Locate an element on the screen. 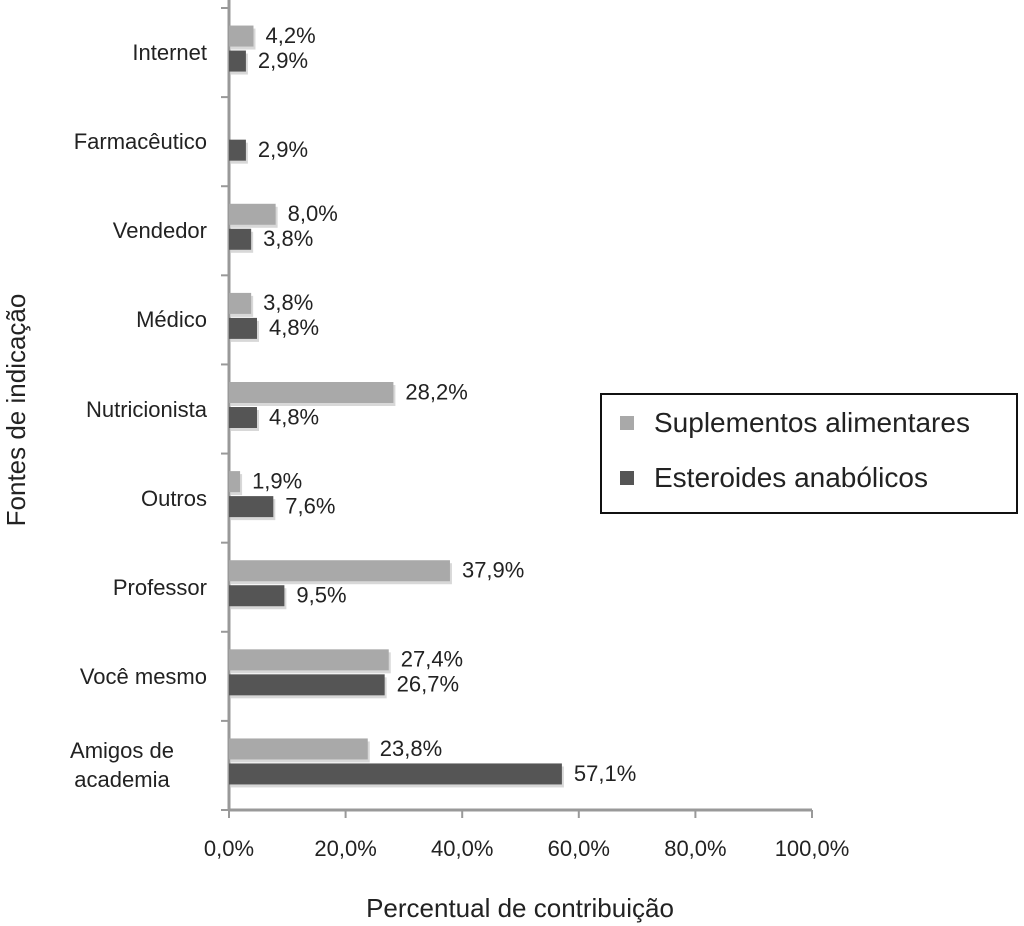 This screenshot has width=1024, height=926. value-label: 28,2% is located at coordinates (436, 391).